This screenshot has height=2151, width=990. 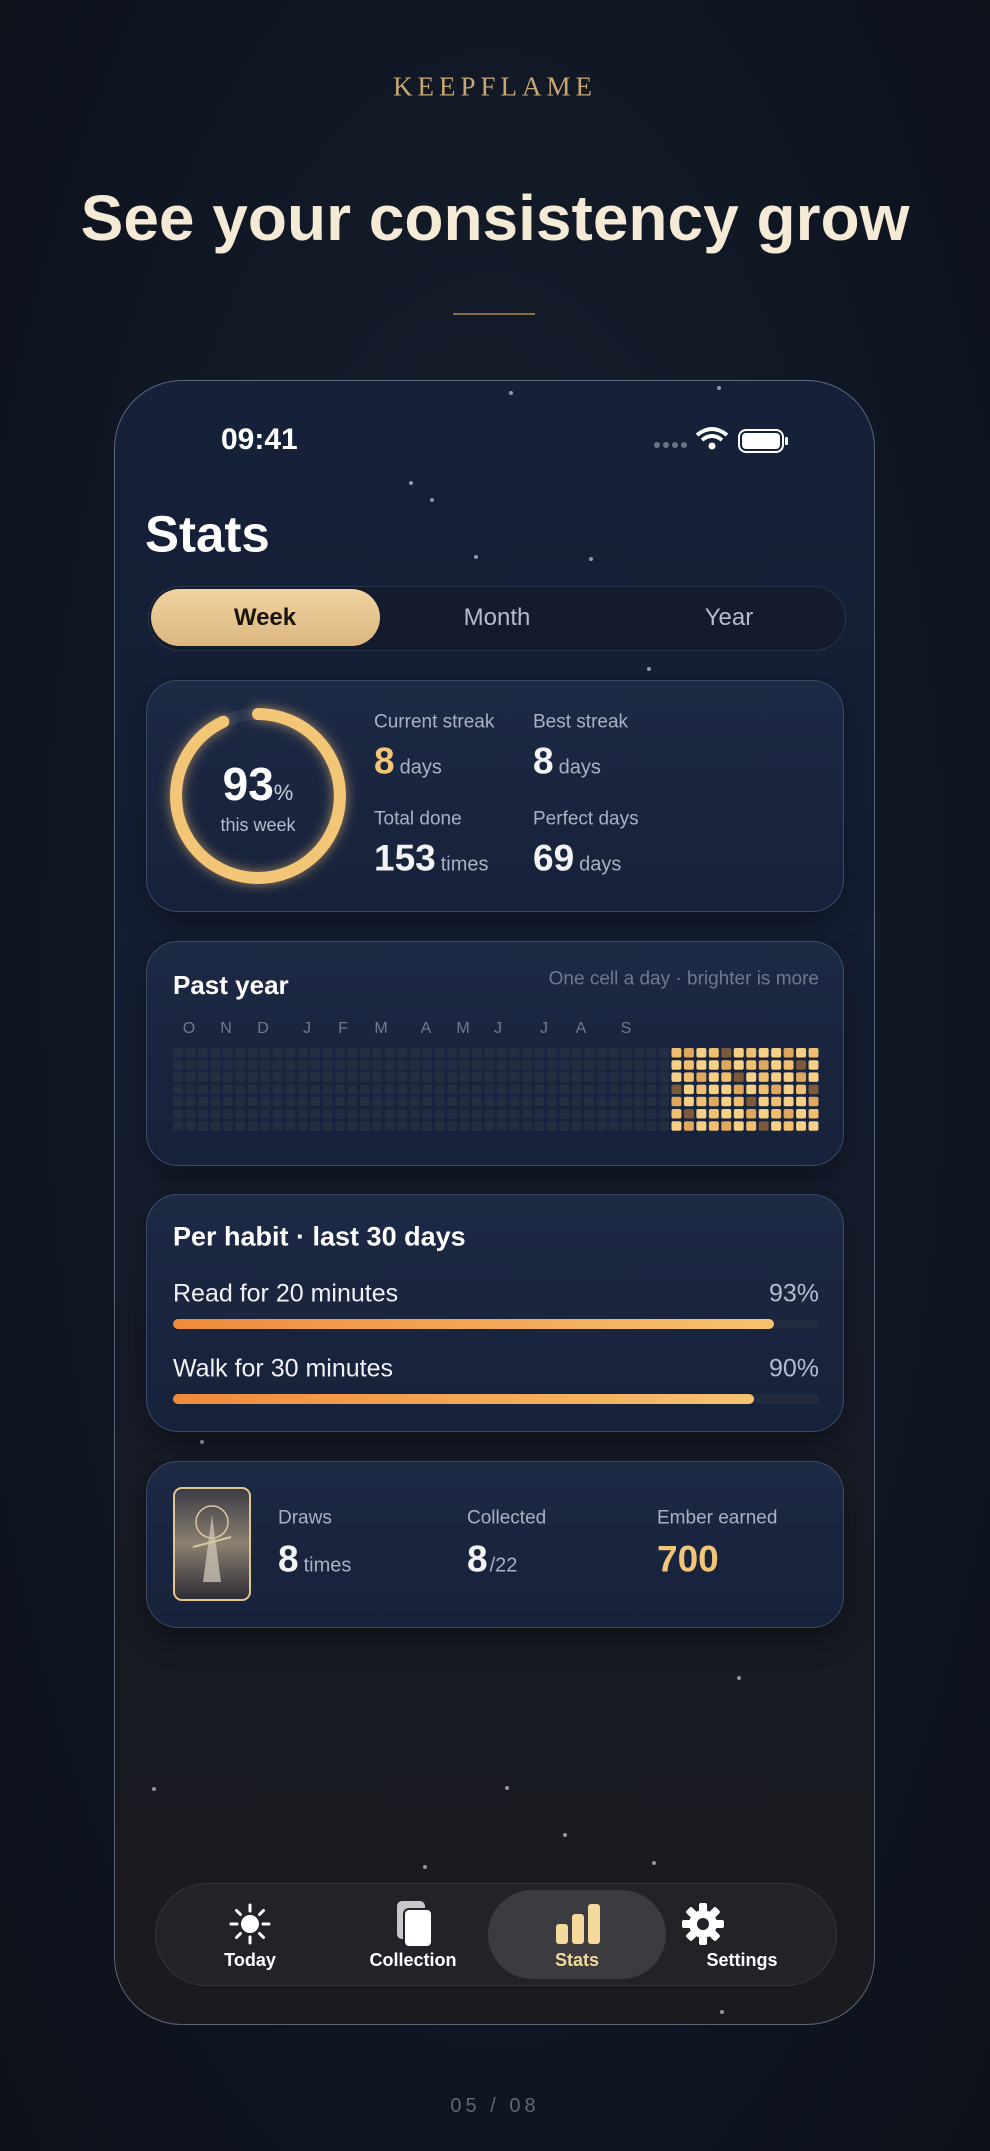 I want to click on card-image, so click(x=212, y=1544).